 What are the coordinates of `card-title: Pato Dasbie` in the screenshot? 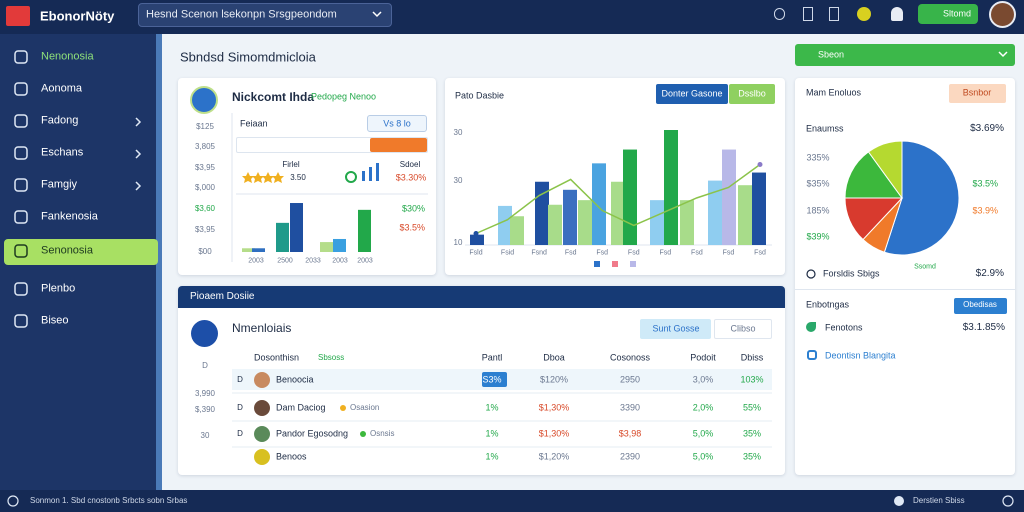 It's located at (480, 95).